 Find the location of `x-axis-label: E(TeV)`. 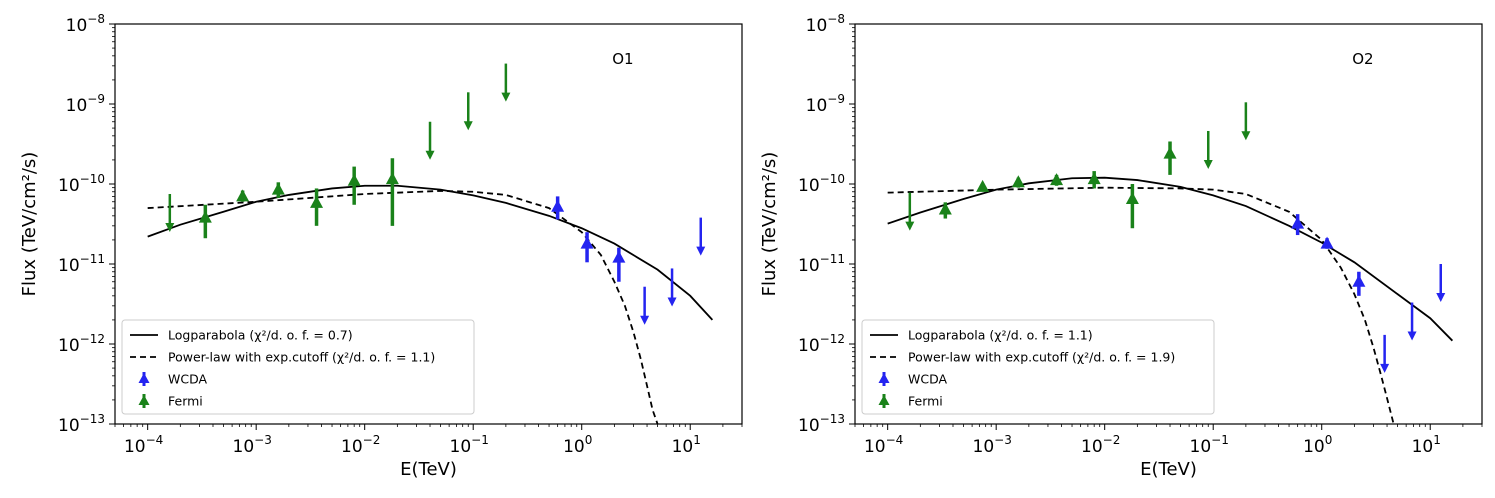

x-axis-label: E(TeV) is located at coordinates (428, 469).